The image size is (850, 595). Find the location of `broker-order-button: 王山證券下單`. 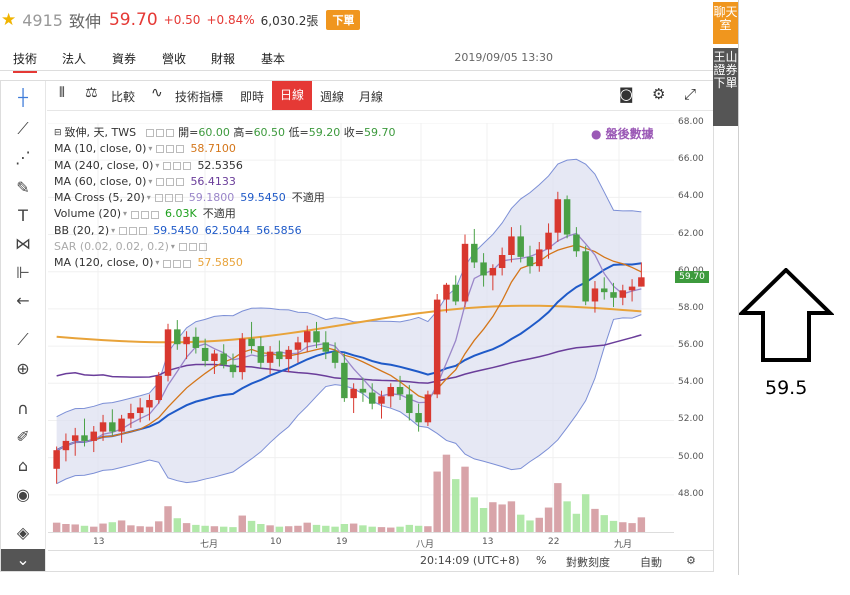

broker-order-button: 王山證券下單 is located at coordinates (725, 87).